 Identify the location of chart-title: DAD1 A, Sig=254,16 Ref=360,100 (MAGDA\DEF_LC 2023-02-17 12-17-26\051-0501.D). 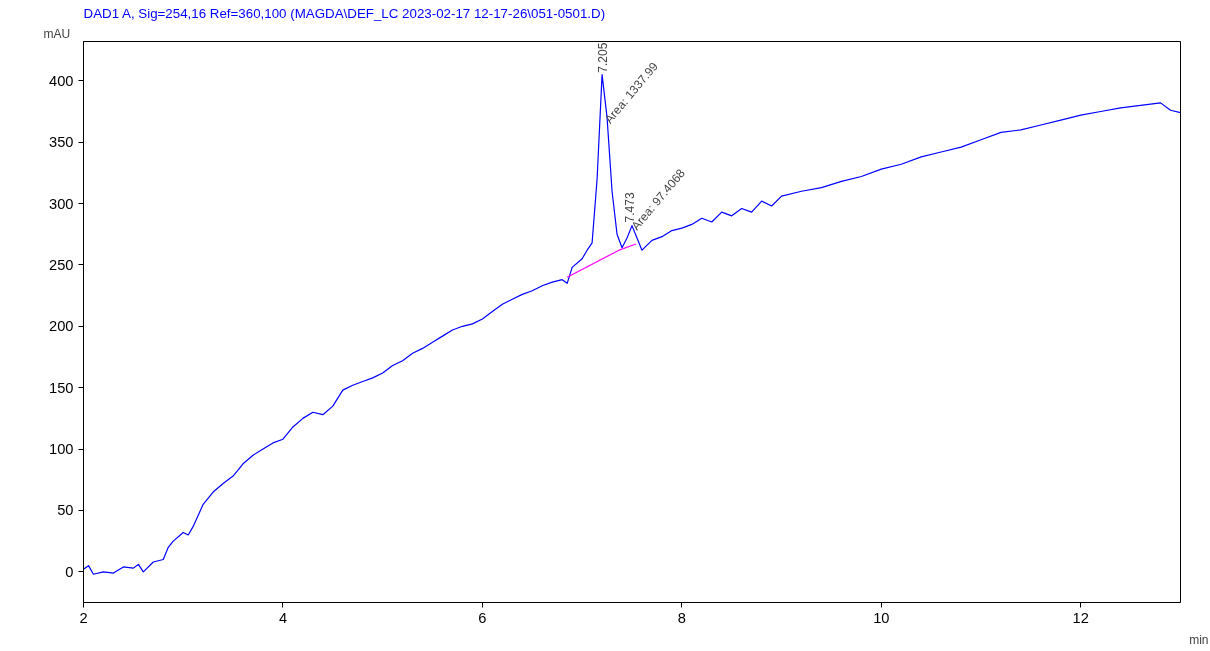
(344, 13).